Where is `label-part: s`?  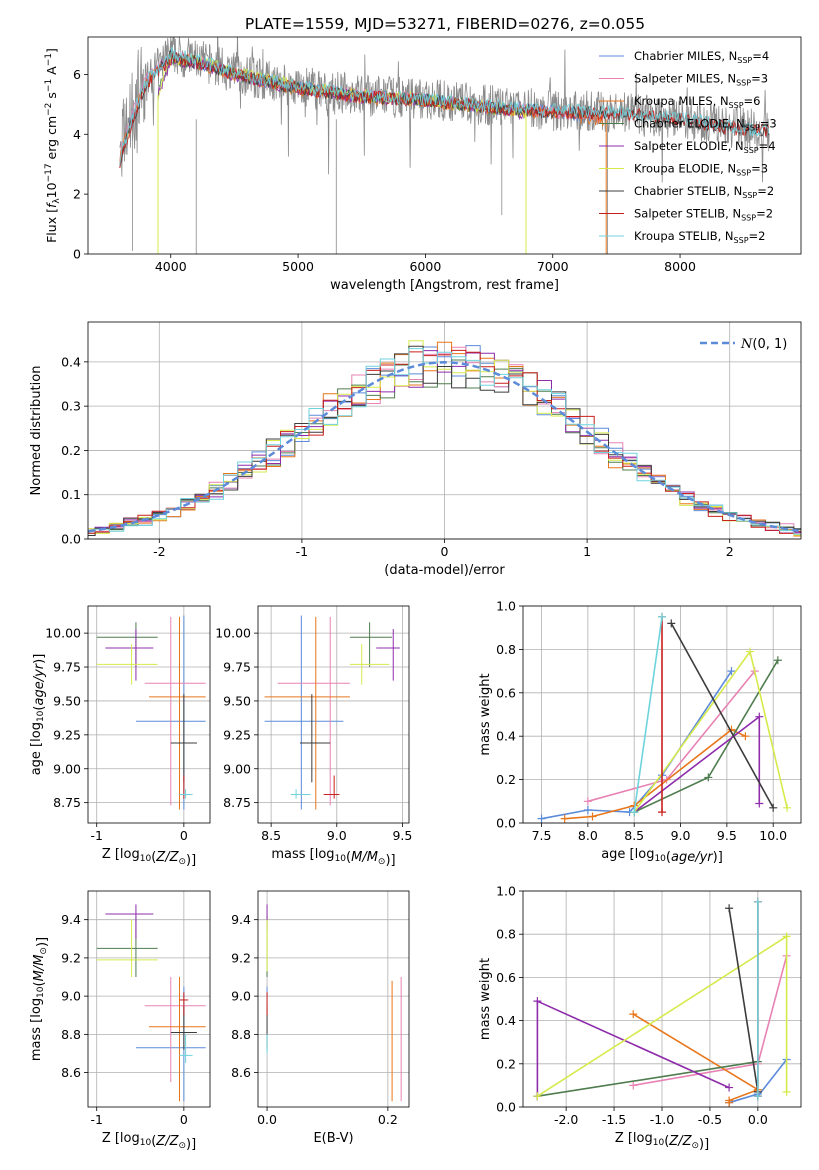 label-part: s is located at coordinates (51, 97).